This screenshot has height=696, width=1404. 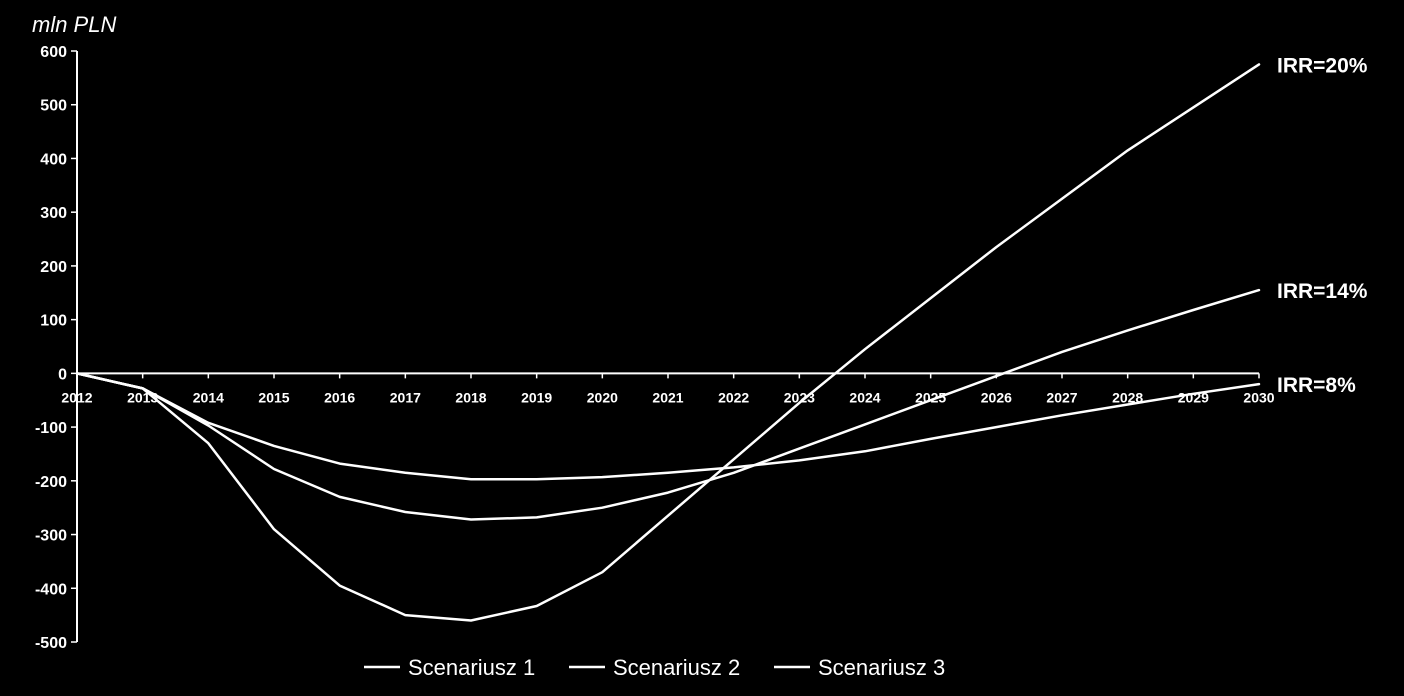 I want to click on y-axis: 600 500 400 300 200 100 0 -100 -200 -300 -400 -500, so click(x=56, y=348).